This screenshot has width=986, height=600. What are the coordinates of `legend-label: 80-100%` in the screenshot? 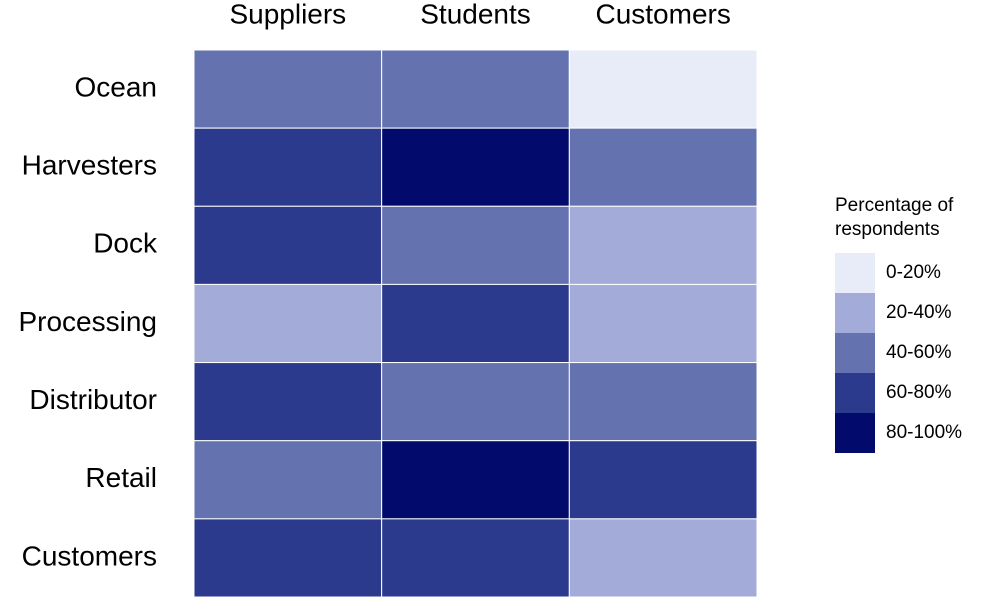 It's located at (924, 432).